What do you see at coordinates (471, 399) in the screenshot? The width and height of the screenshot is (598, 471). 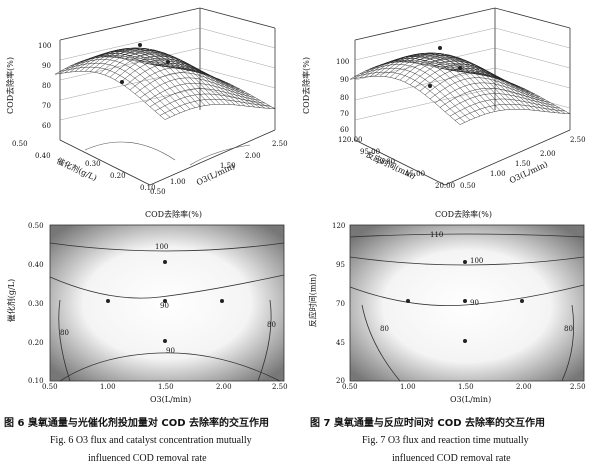 I see `contour-xlabel-right: O3(L/min)` at bounding box center [471, 399].